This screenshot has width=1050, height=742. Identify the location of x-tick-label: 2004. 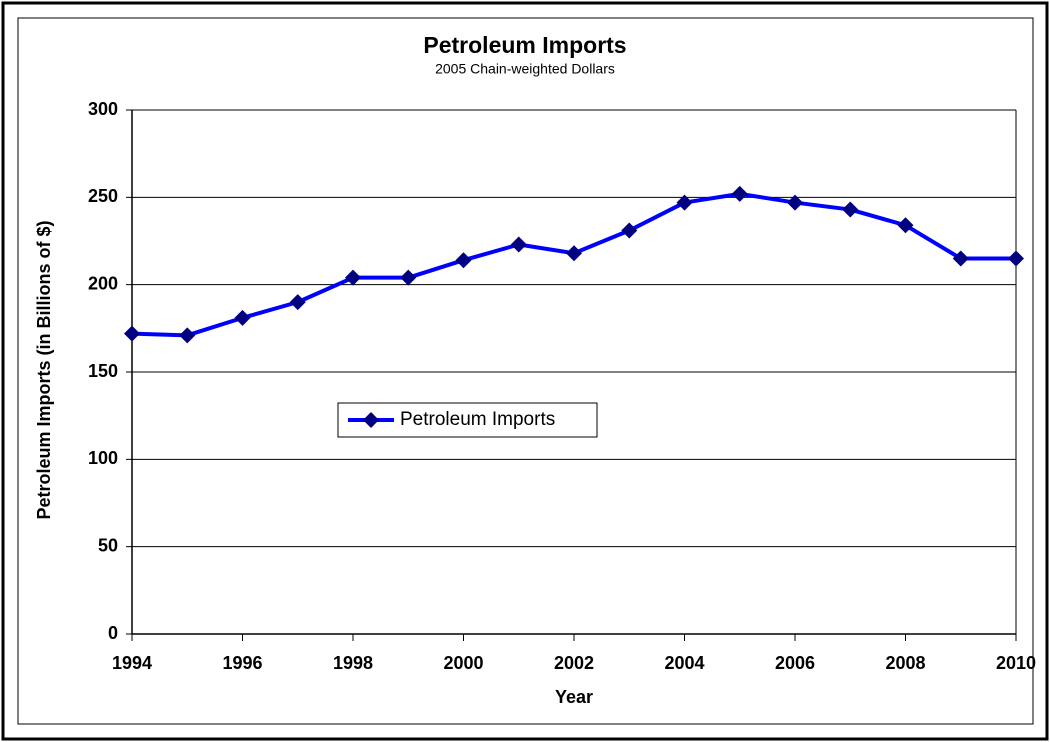
(684, 663).